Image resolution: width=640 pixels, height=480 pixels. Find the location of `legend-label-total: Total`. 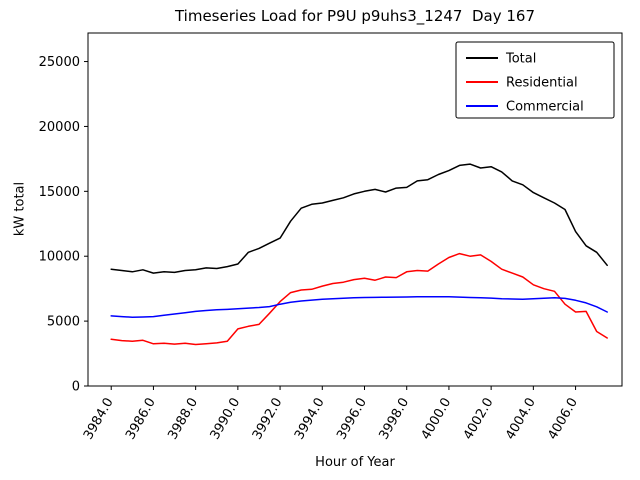

legend-label-total: Total is located at coordinates (520, 59).